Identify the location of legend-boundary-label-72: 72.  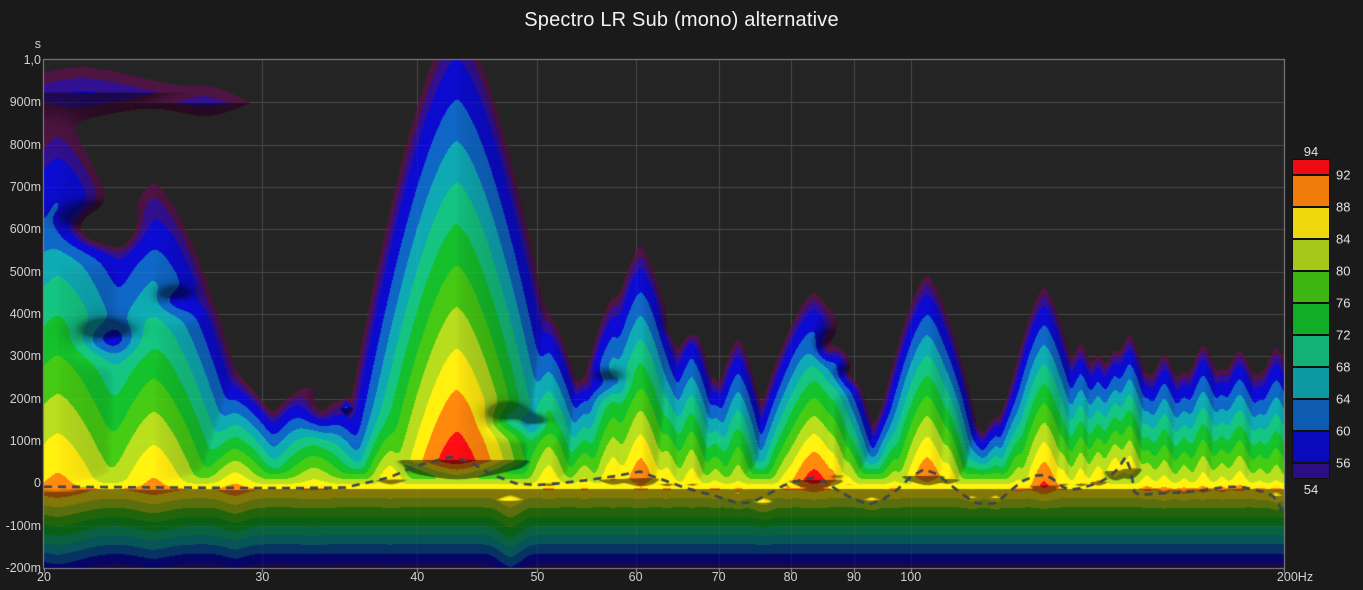
(1343, 335).